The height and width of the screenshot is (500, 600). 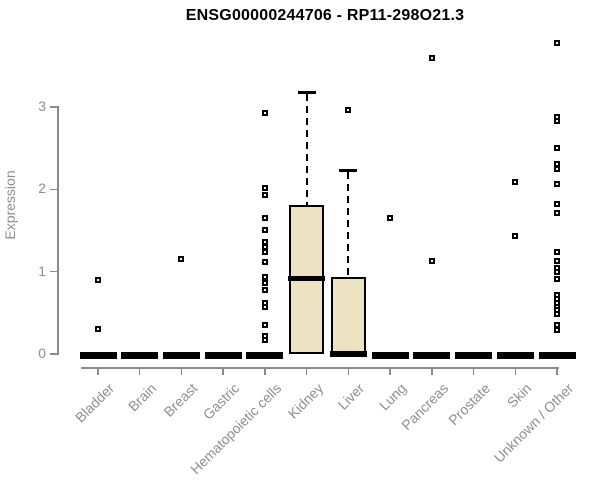 I want to click on y-tick-label: 2, so click(x=42, y=188).